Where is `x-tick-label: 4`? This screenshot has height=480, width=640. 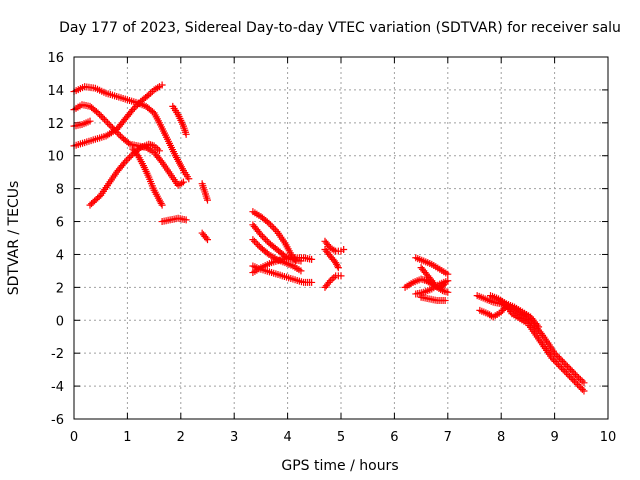
x-tick-label: 4 is located at coordinates (287, 437).